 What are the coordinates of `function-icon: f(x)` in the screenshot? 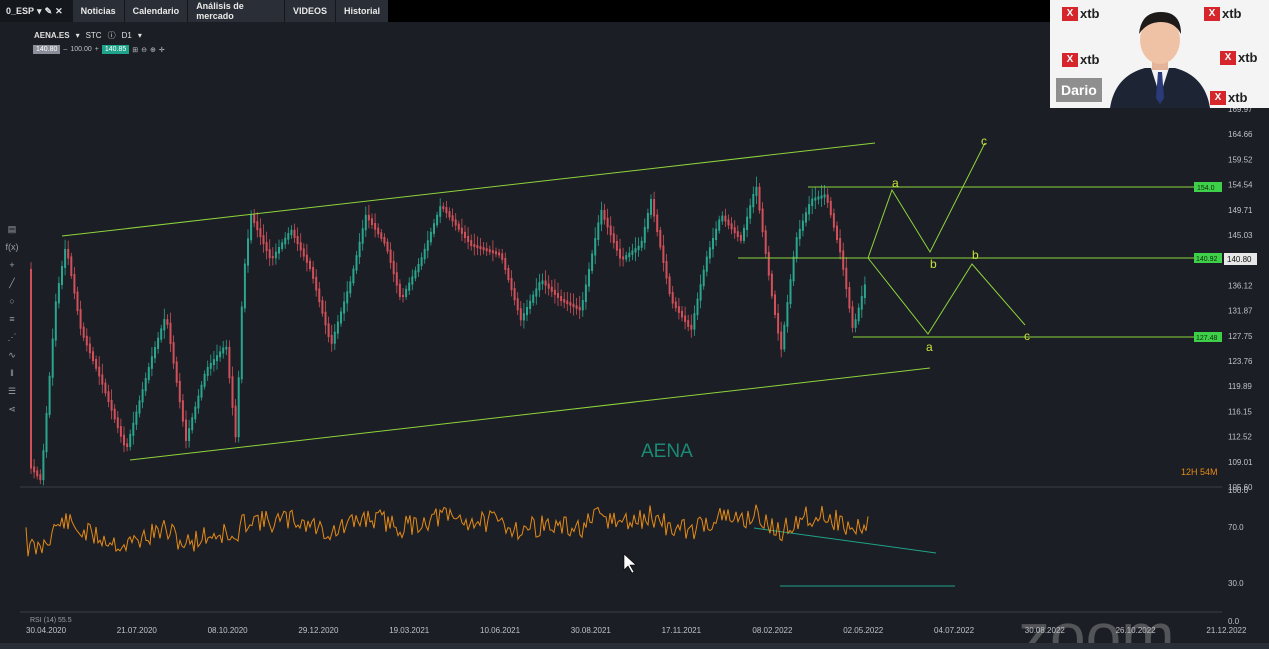 It's located at (12, 247).